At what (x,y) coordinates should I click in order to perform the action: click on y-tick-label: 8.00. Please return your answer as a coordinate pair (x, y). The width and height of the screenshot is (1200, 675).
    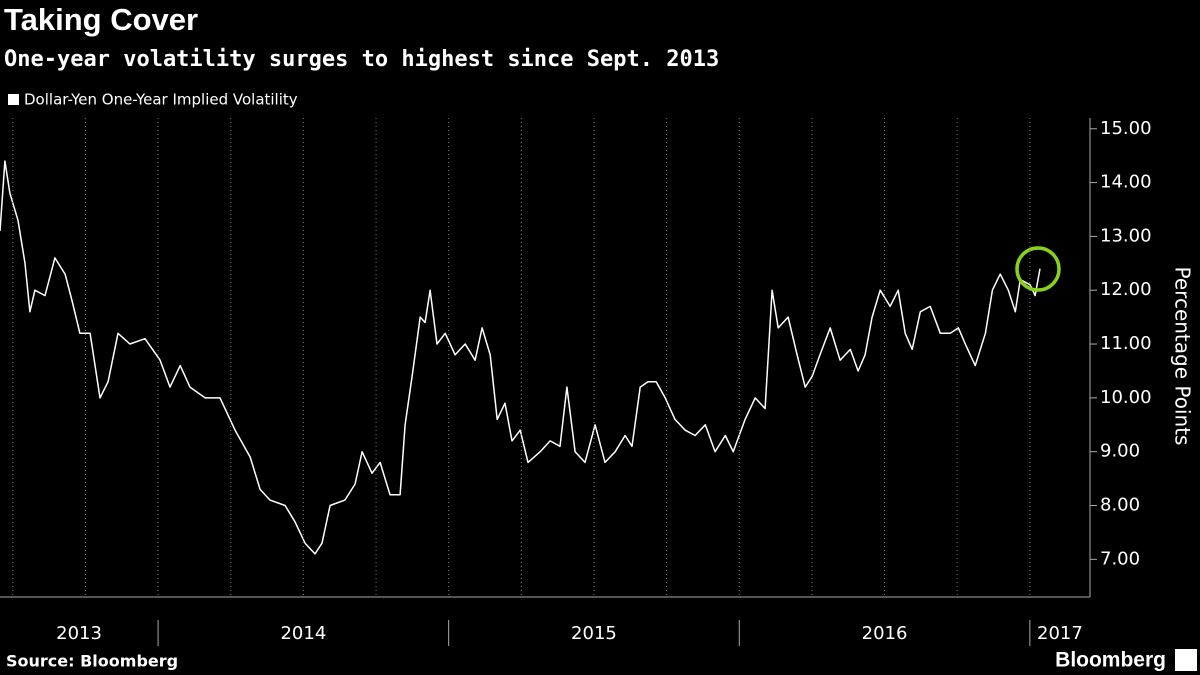
    Looking at the image, I should click on (1120, 505).